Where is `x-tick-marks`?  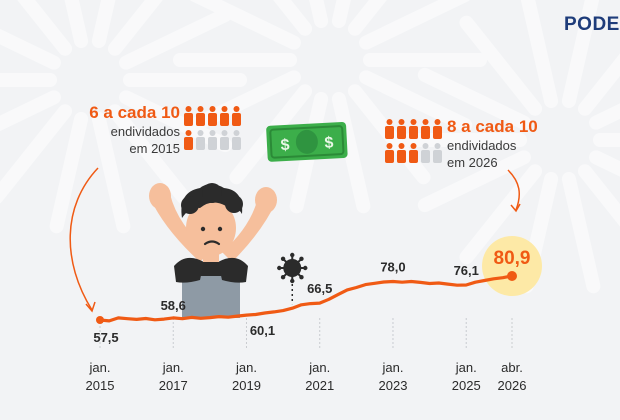 x-tick-marks is located at coordinates (306, 334).